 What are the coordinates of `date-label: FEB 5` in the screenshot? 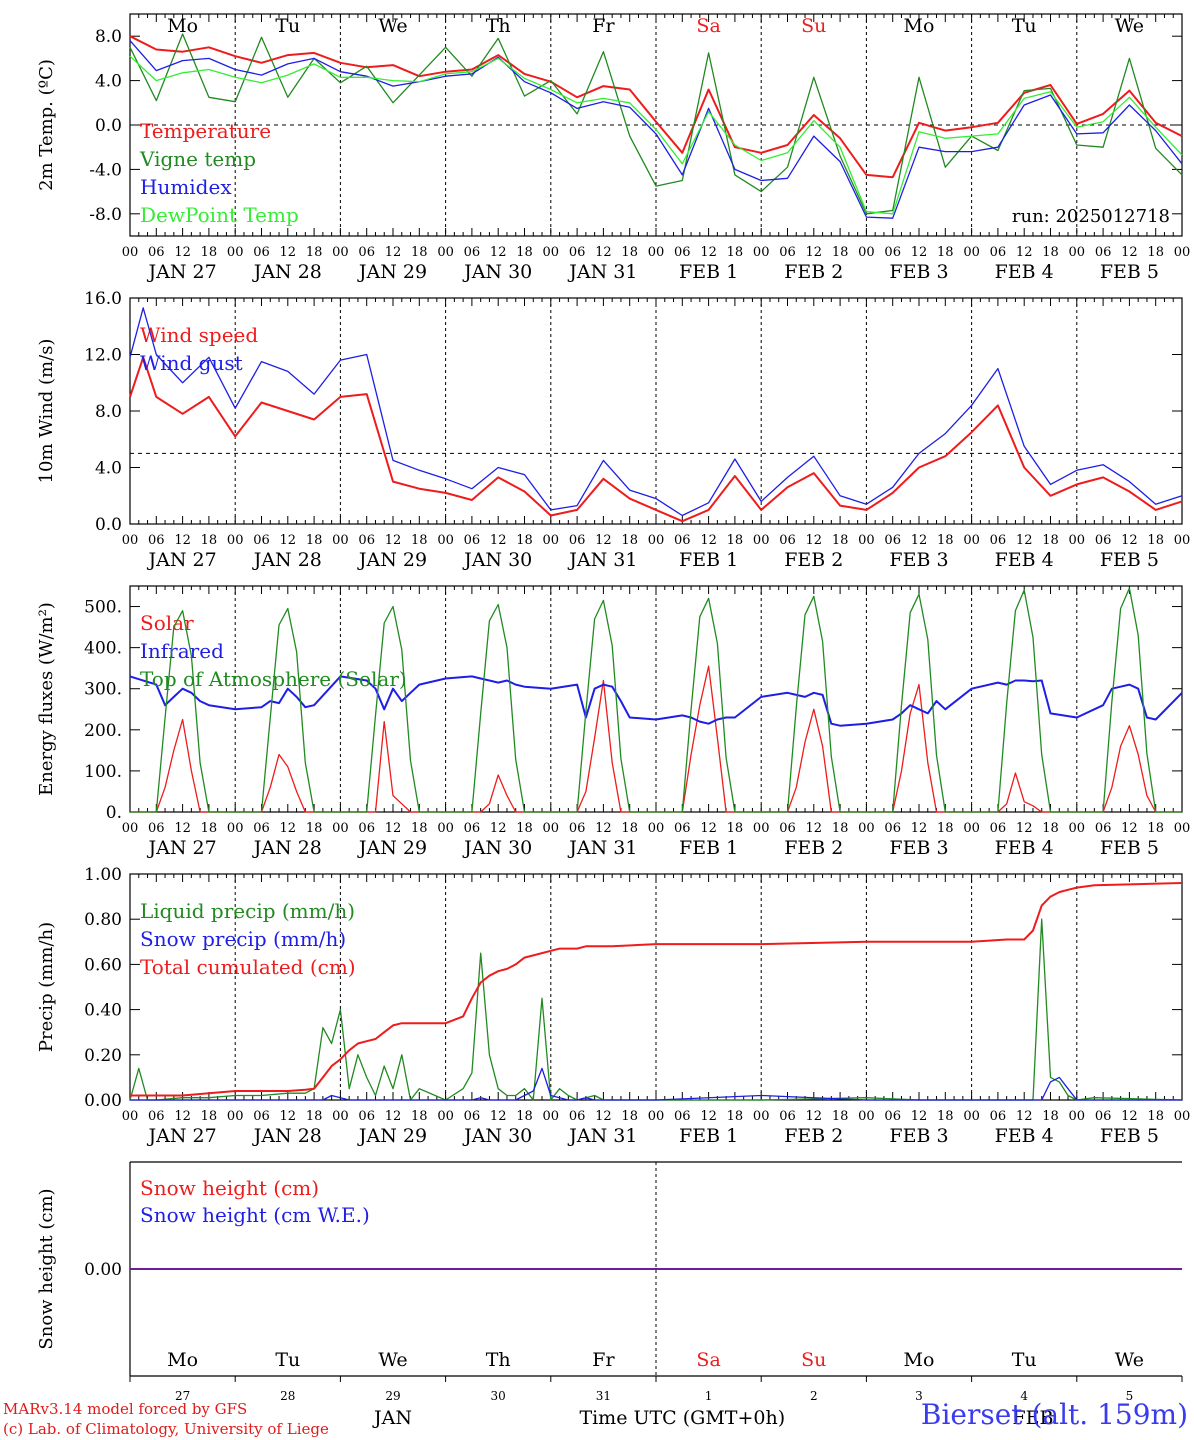 It's located at (1129, 560).